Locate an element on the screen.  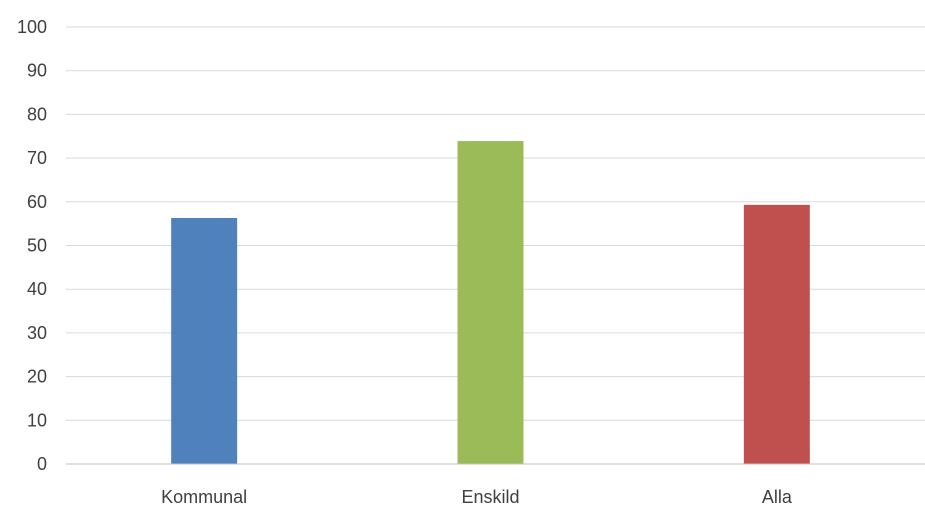
bar-alla is located at coordinates (776, 334).